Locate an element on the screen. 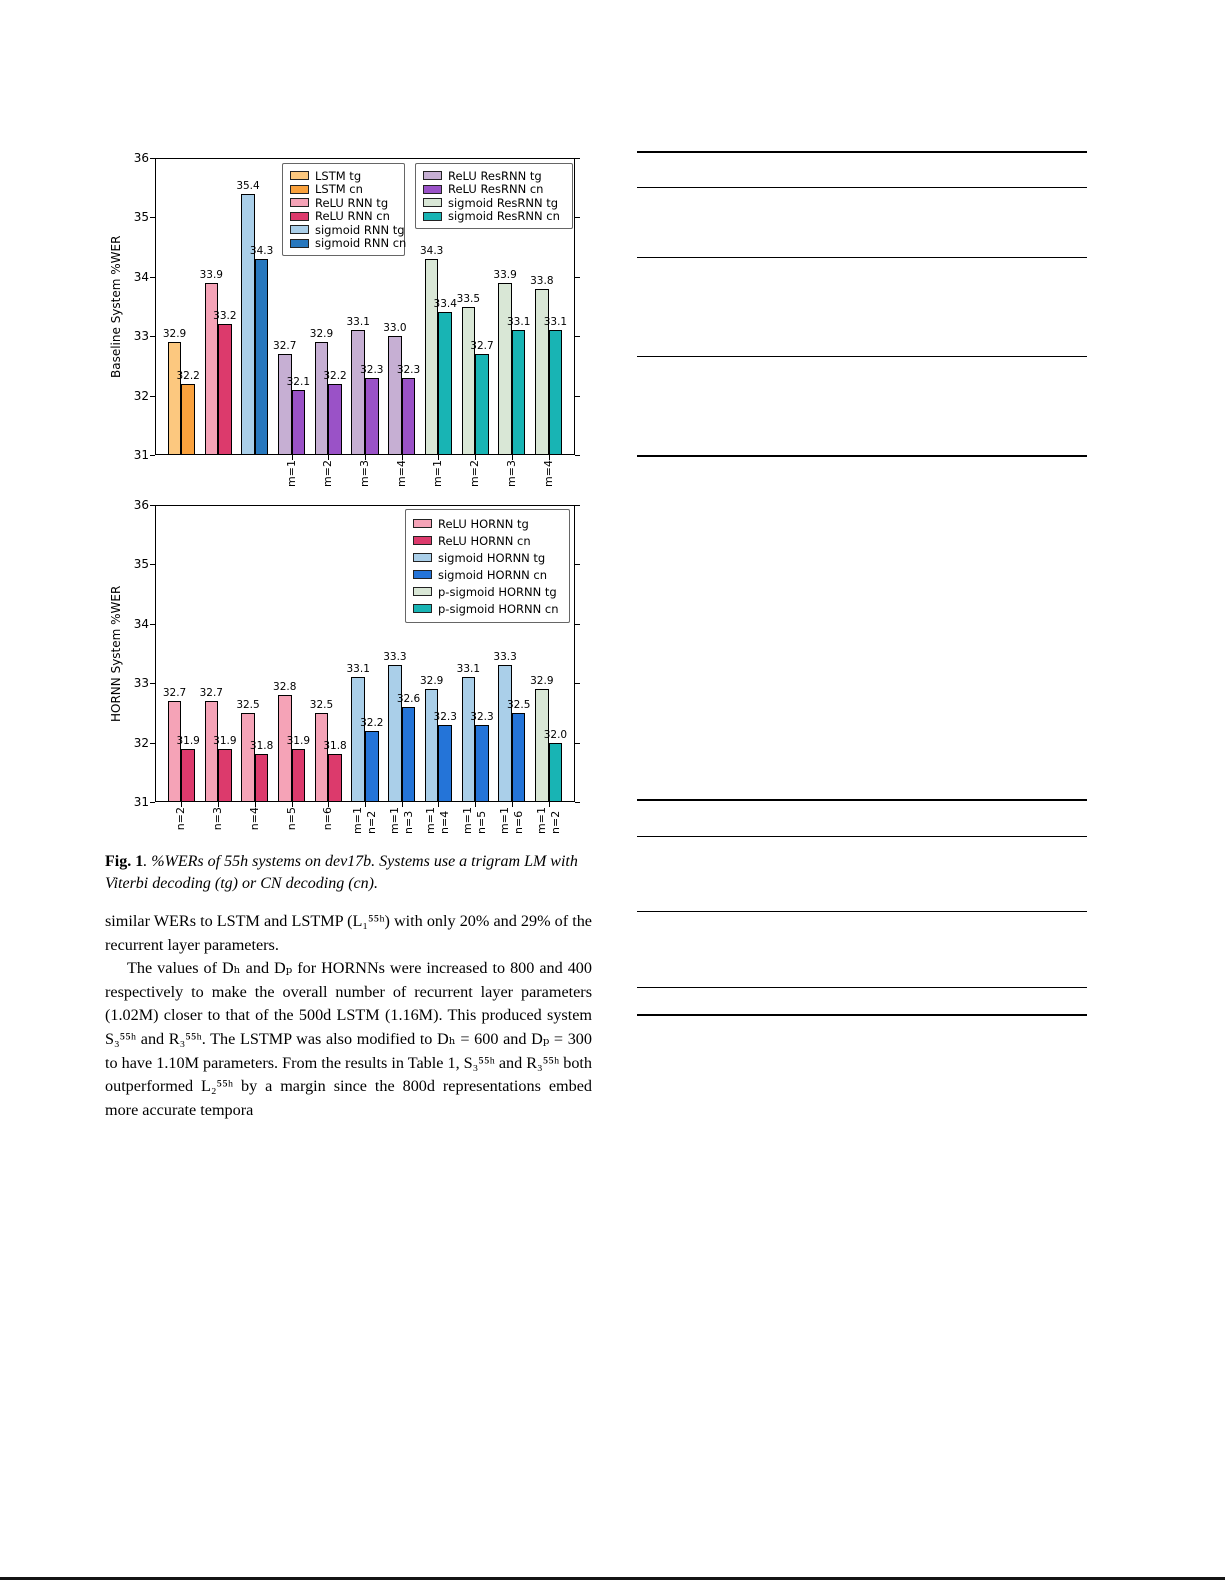 Image resolution: width=1225 pixels, height=1585 pixels. x-tick-label: m=1 n=3 is located at coordinates (402, 820).